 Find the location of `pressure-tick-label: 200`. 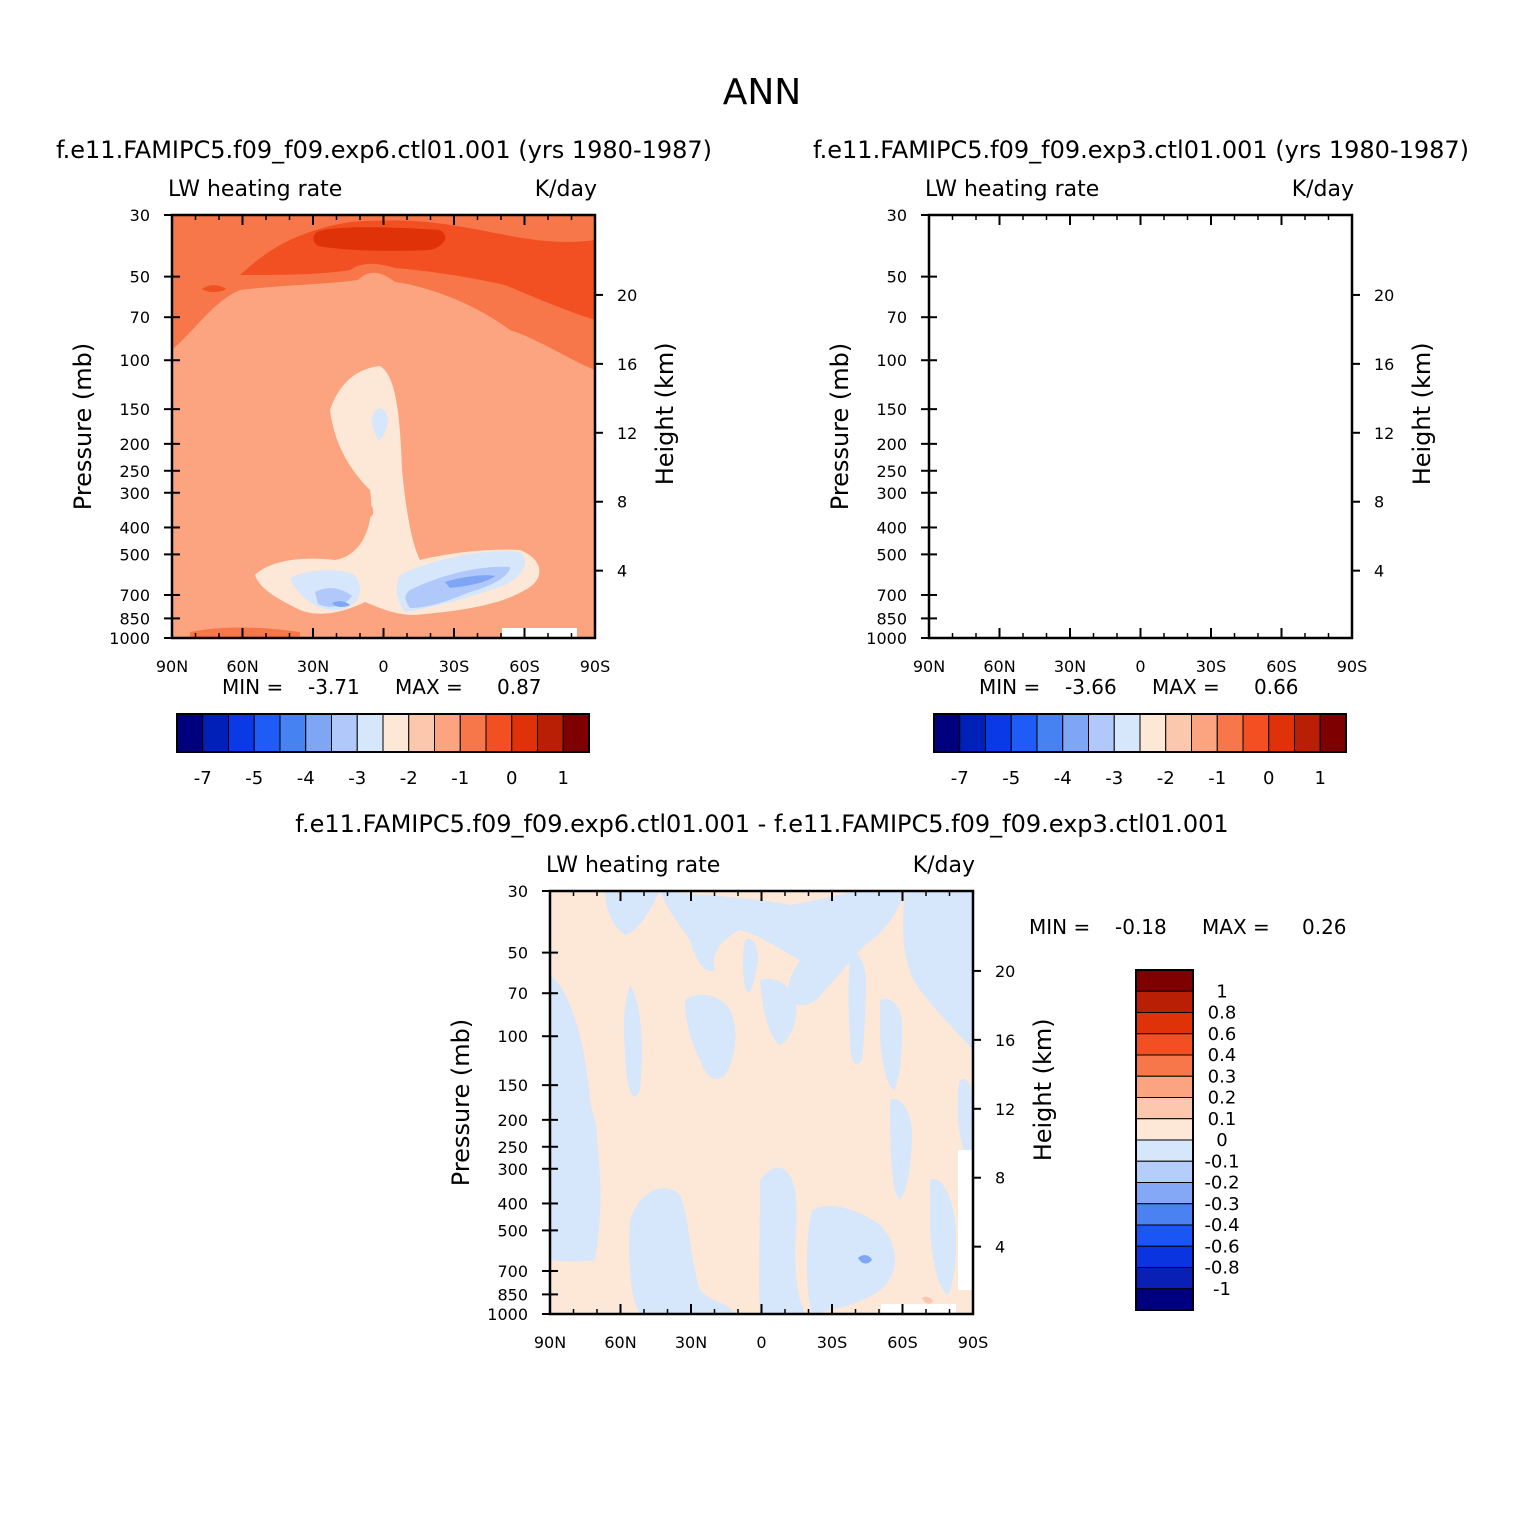

pressure-tick-label: 200 is located at coordinates (512, 1120).